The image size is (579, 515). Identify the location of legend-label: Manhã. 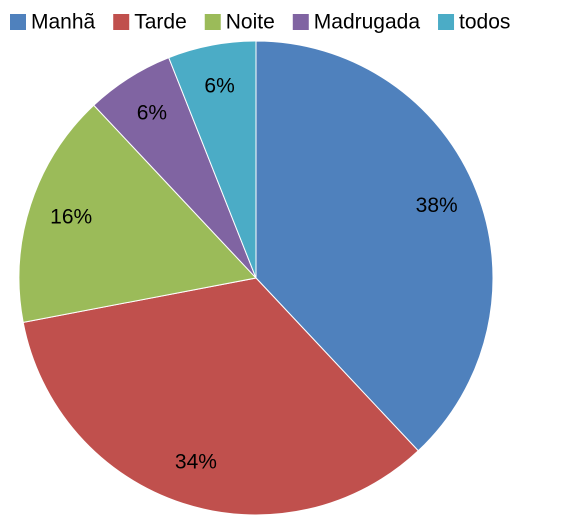
(63, 22).